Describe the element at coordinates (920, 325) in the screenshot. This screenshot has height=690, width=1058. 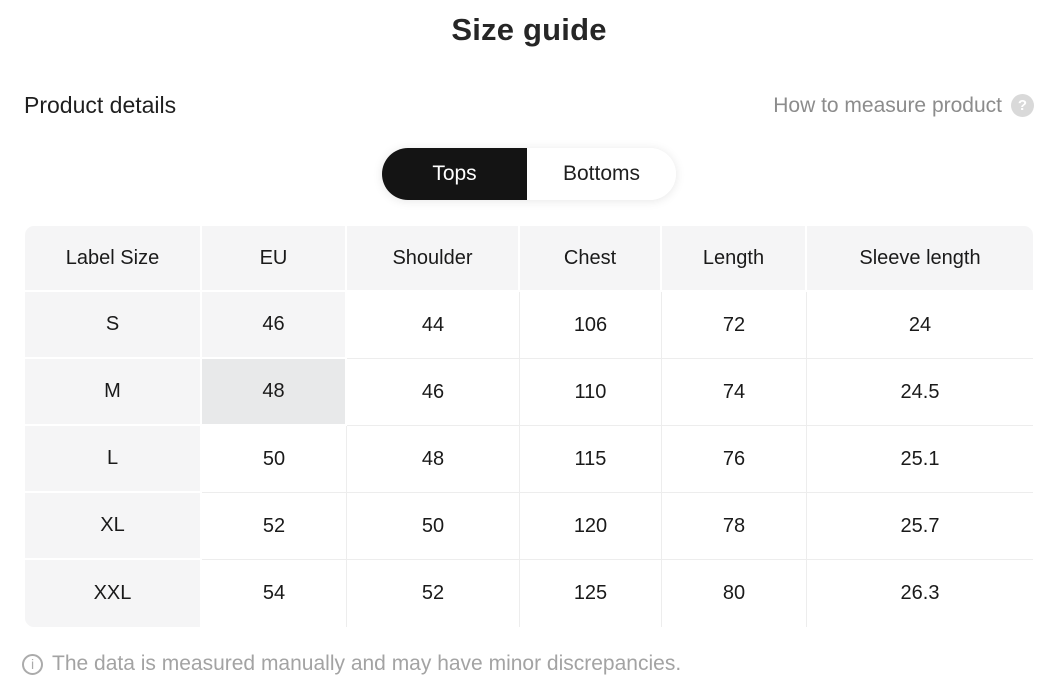
I see `sleeve-cell: 24` at that location.